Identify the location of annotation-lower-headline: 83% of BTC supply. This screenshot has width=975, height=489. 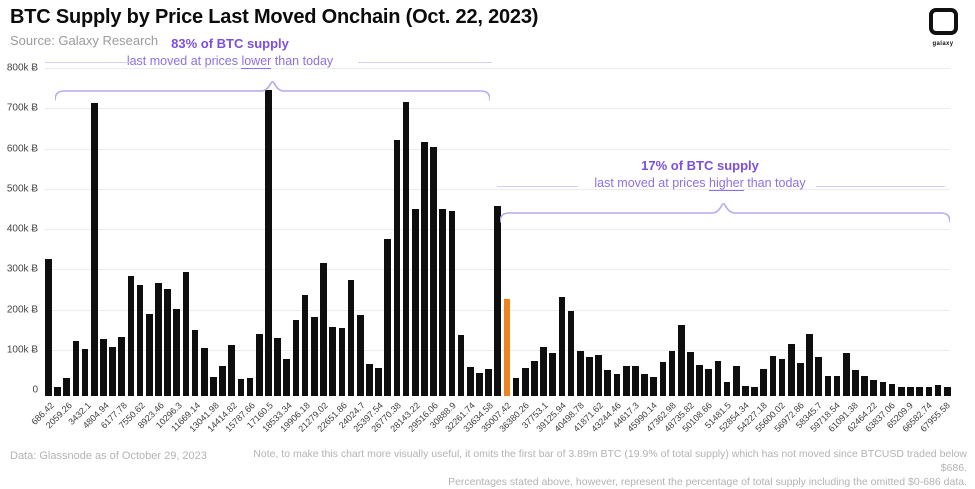
(230, 43).